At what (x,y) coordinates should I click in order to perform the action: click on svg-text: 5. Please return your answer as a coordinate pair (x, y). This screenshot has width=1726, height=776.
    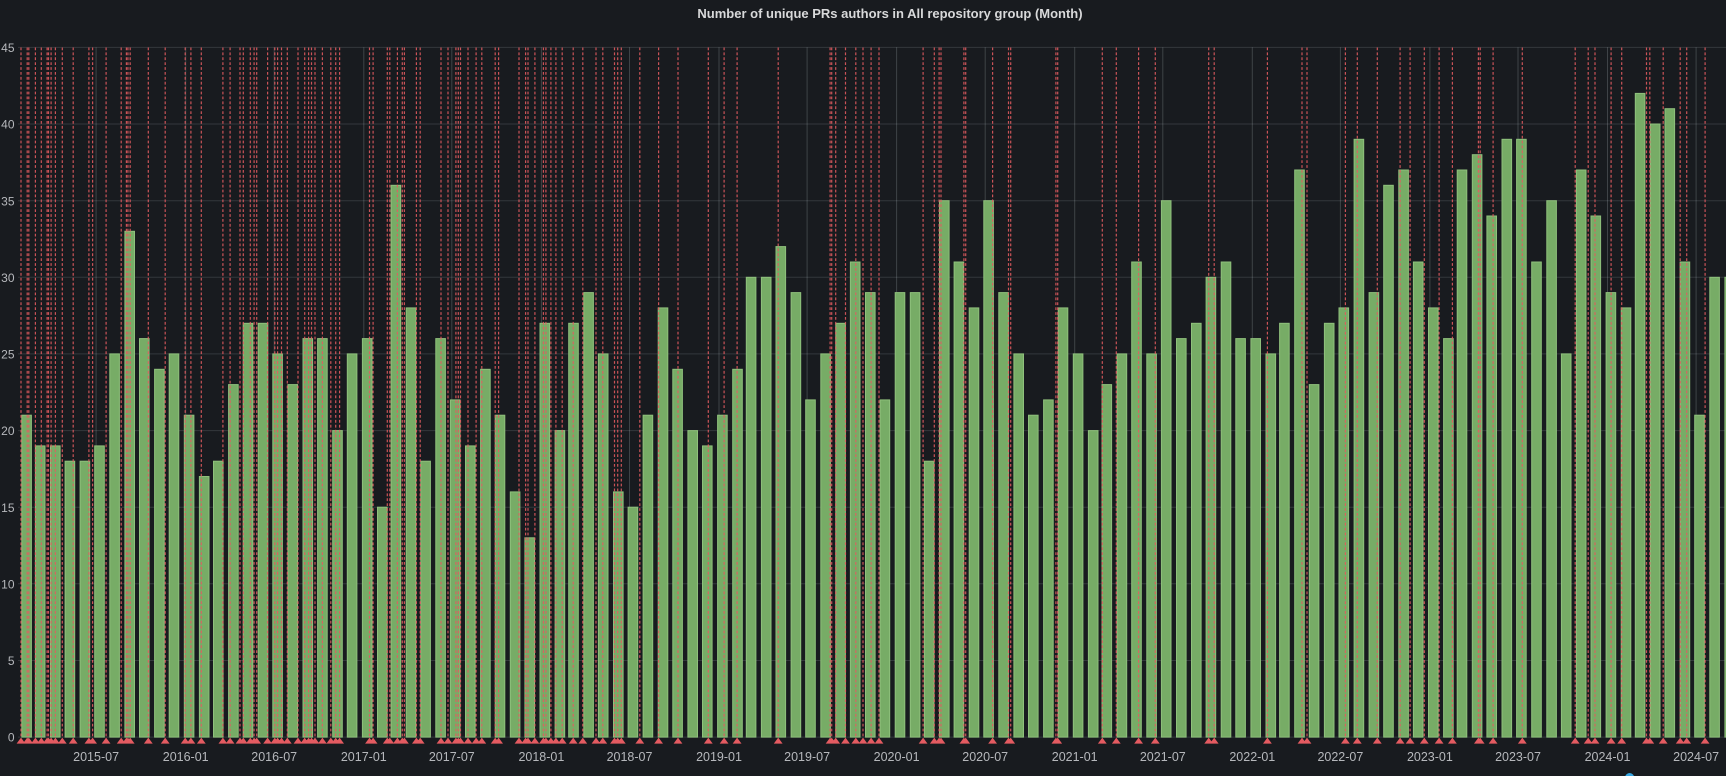
    Looking at the image, I should click on (11, 661).